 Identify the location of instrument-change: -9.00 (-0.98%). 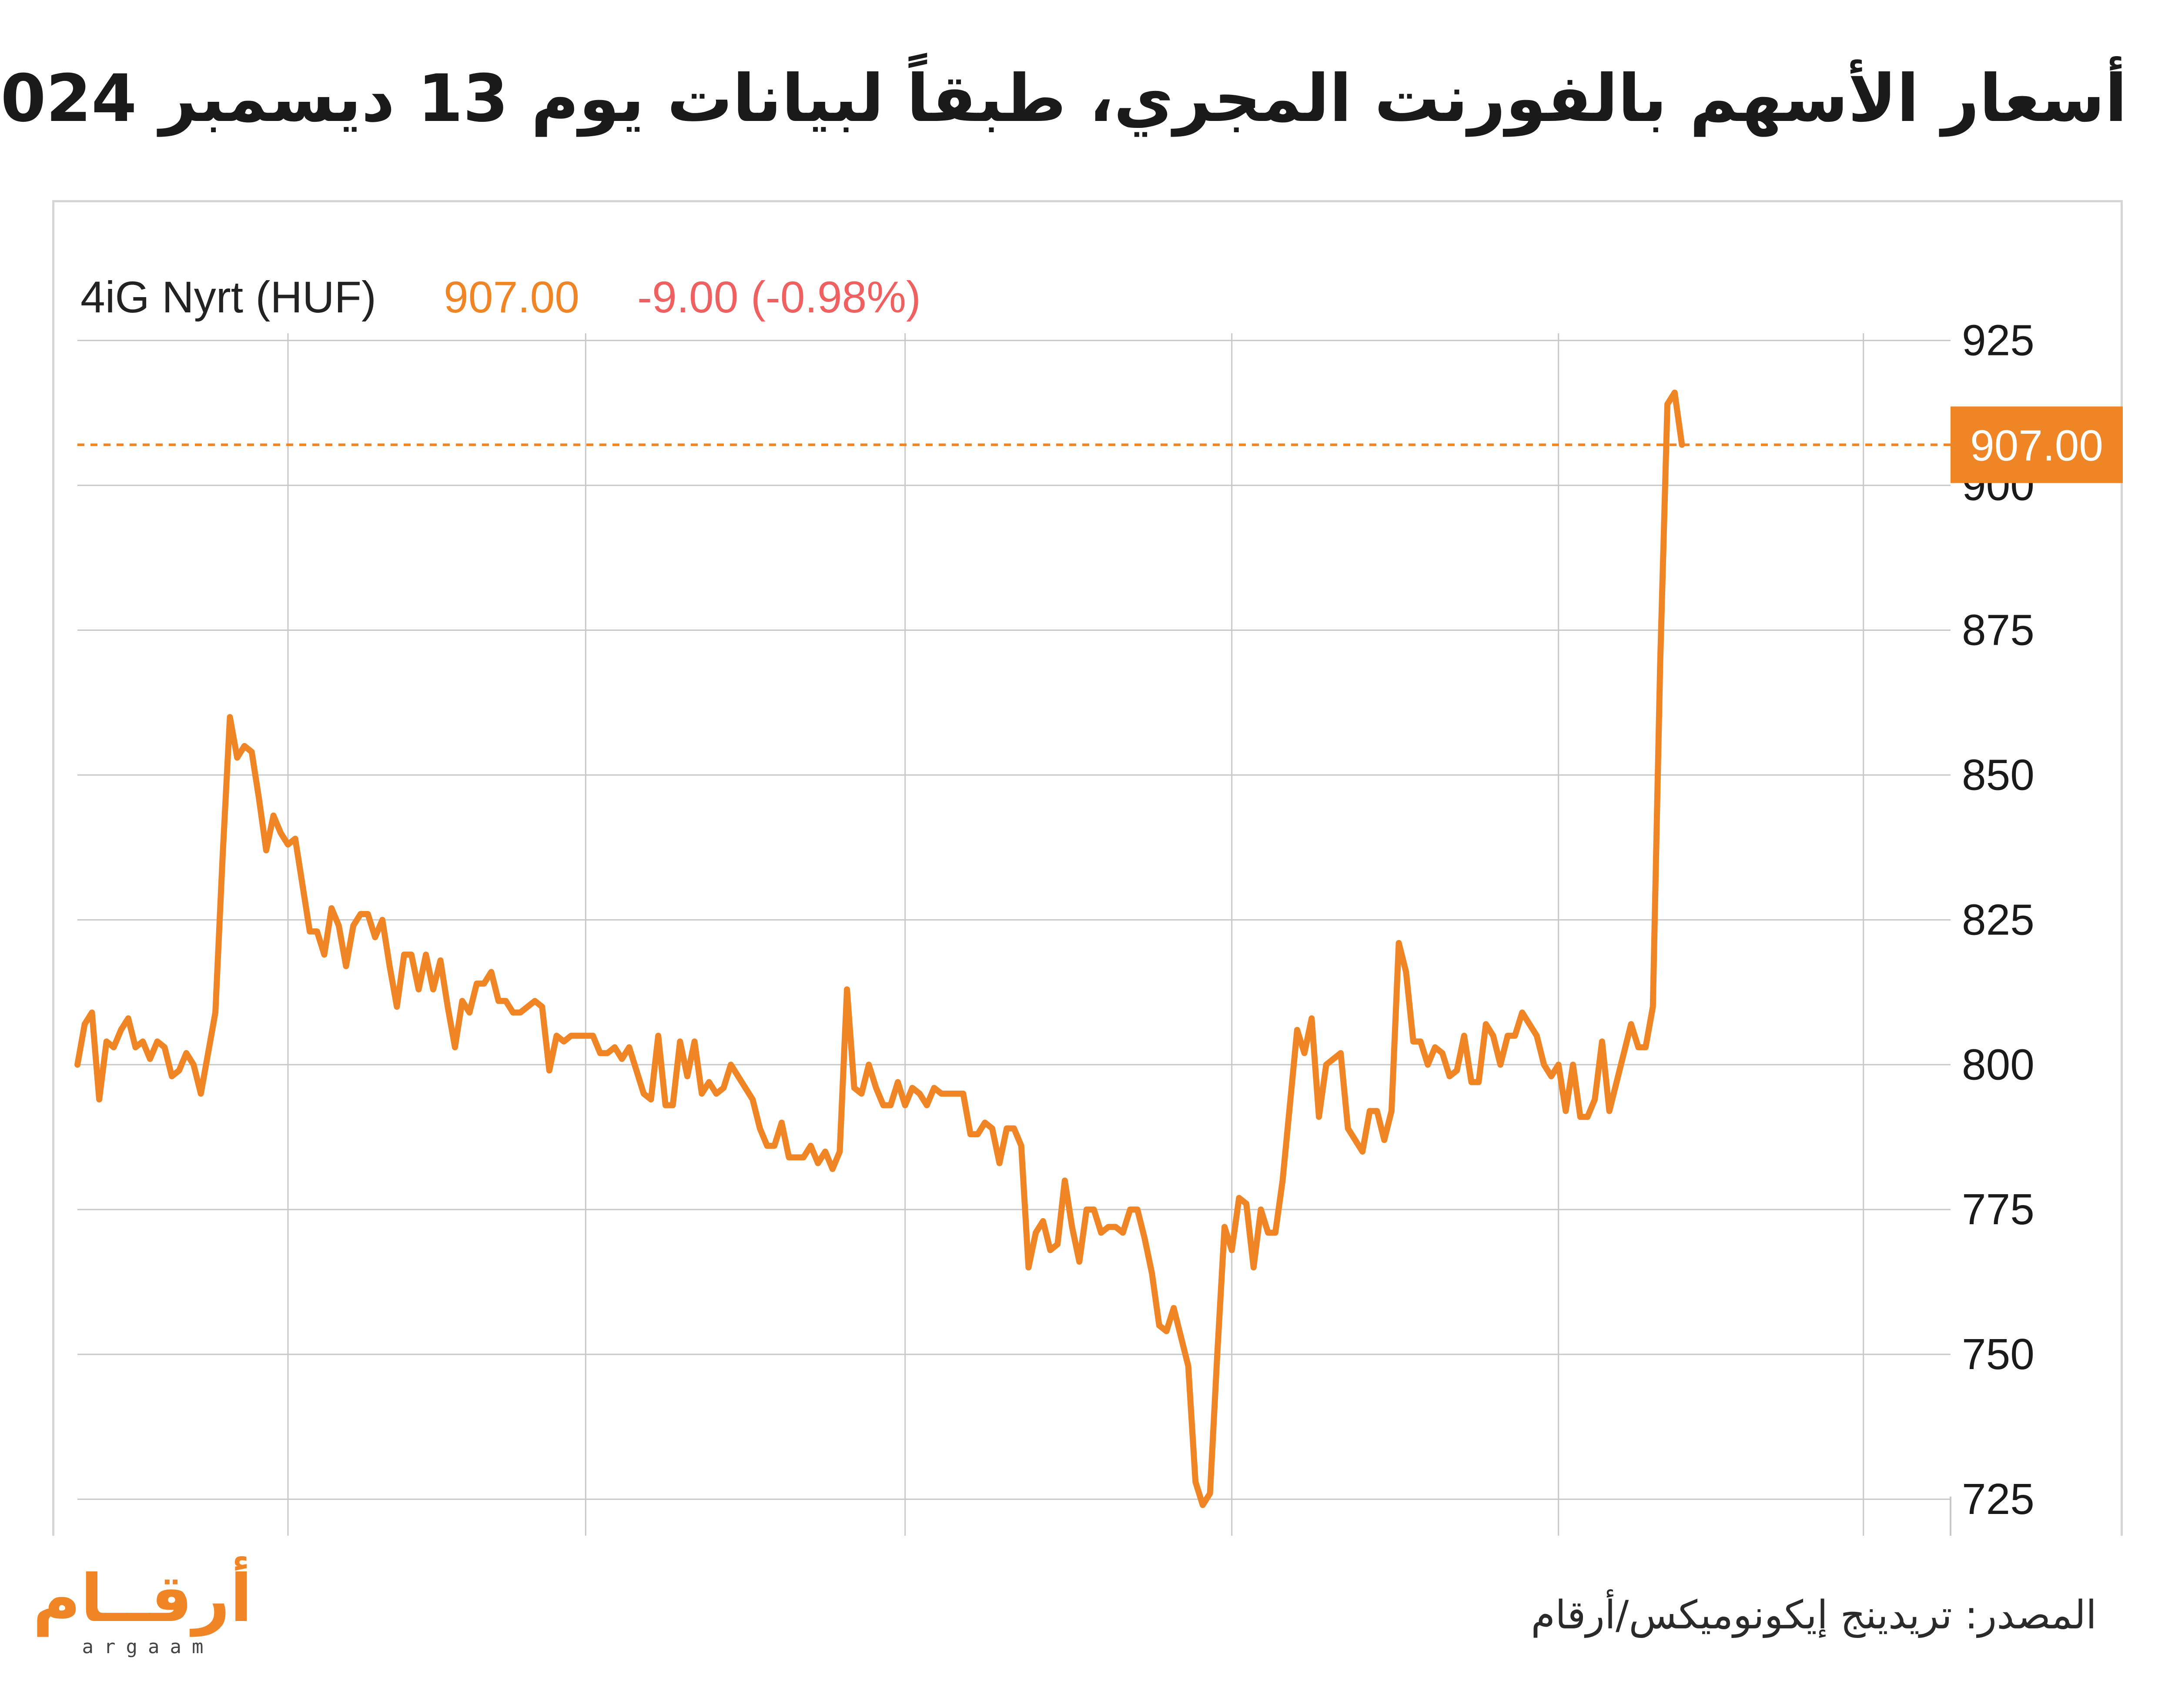
(779, 297).